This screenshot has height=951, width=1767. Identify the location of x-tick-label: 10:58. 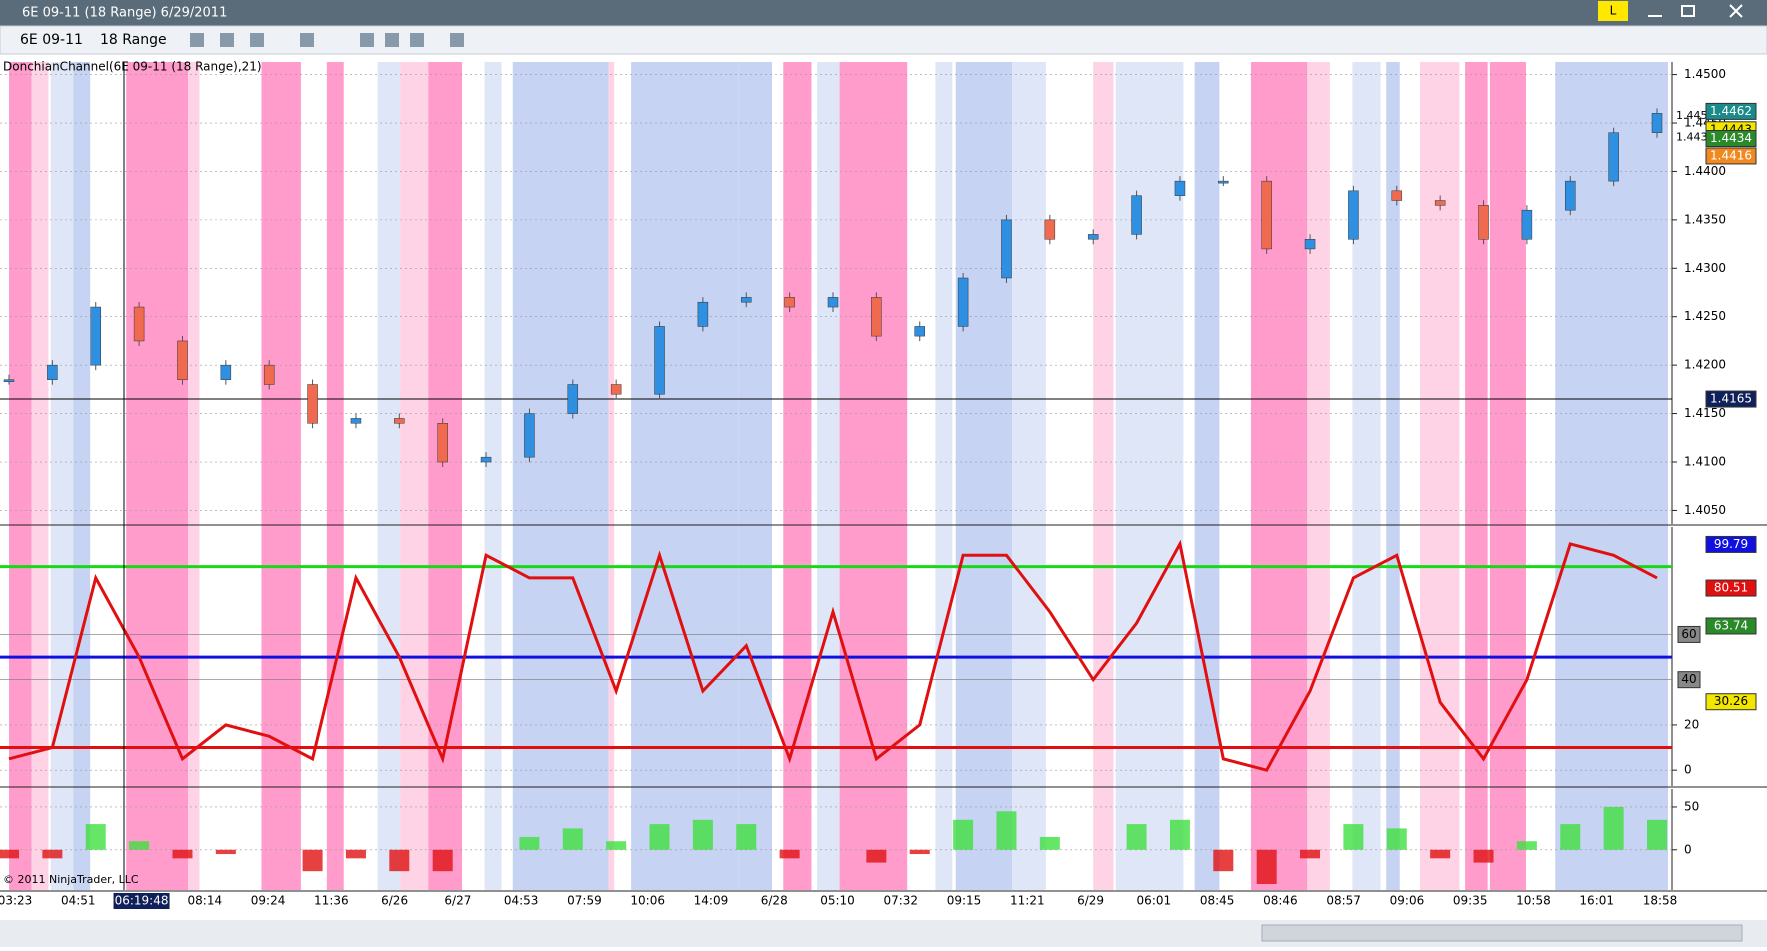
(1533, 901).